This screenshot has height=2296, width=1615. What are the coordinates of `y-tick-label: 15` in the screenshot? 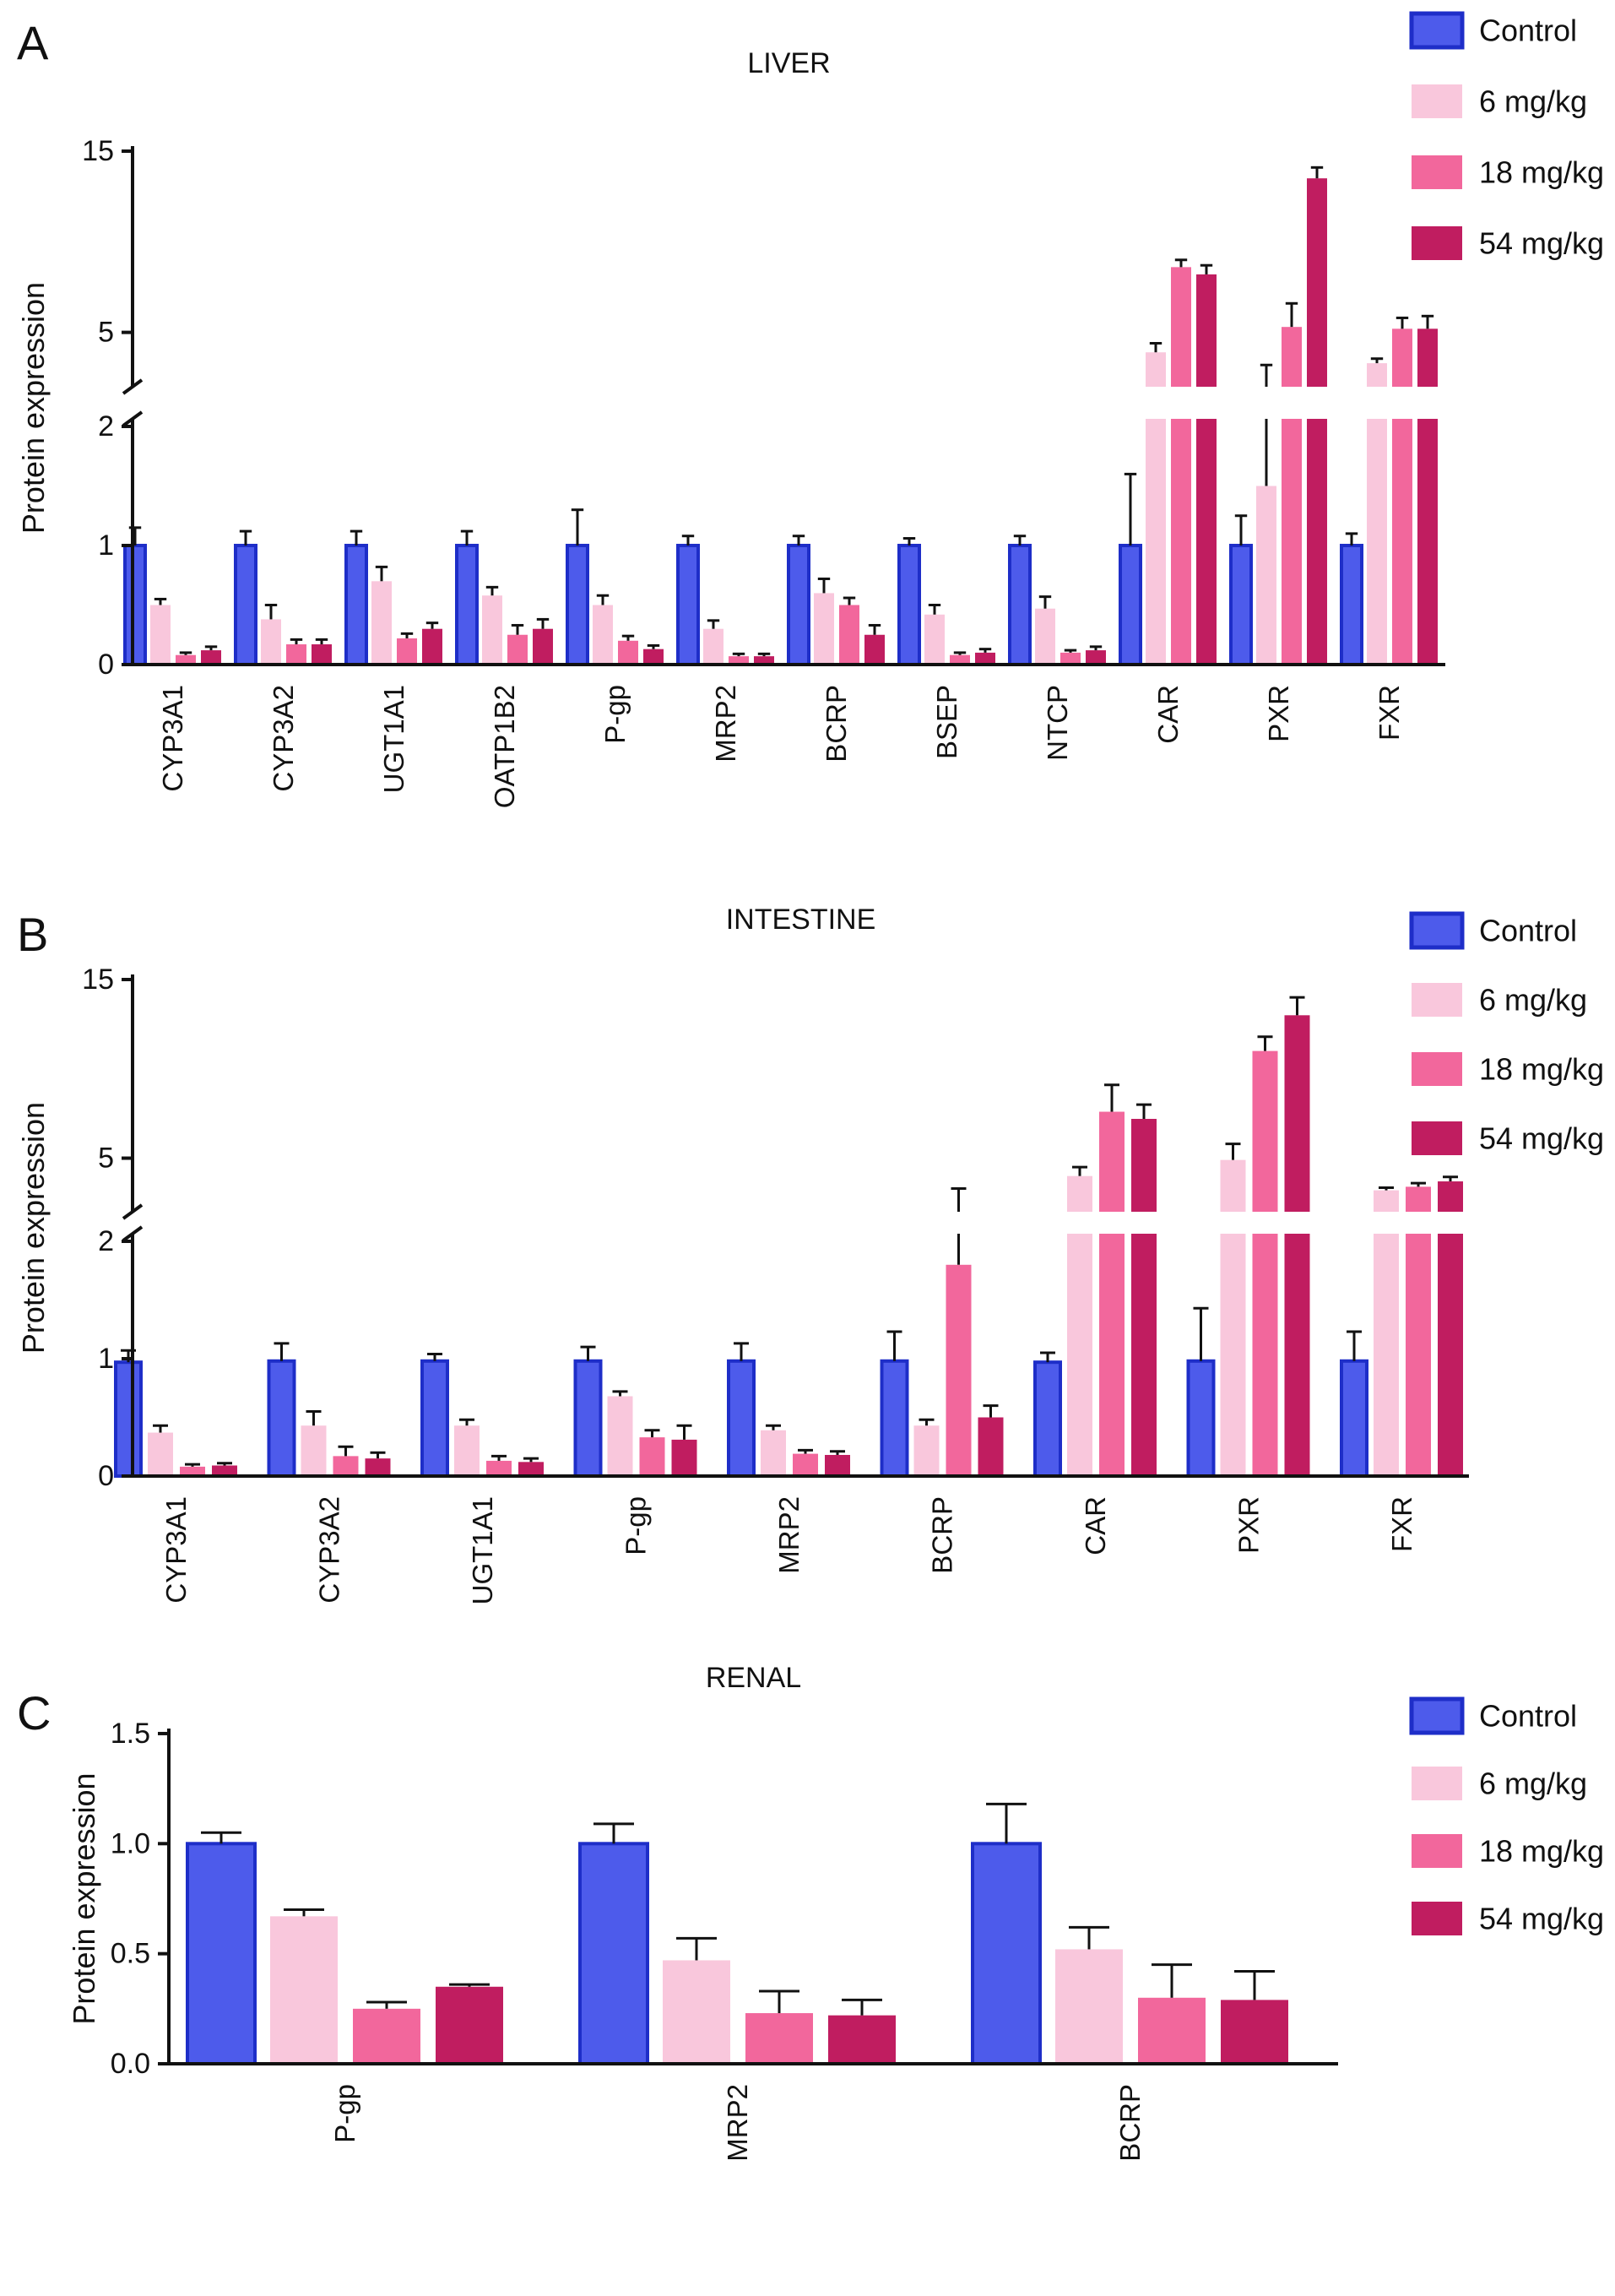 It's located at (98, 979).